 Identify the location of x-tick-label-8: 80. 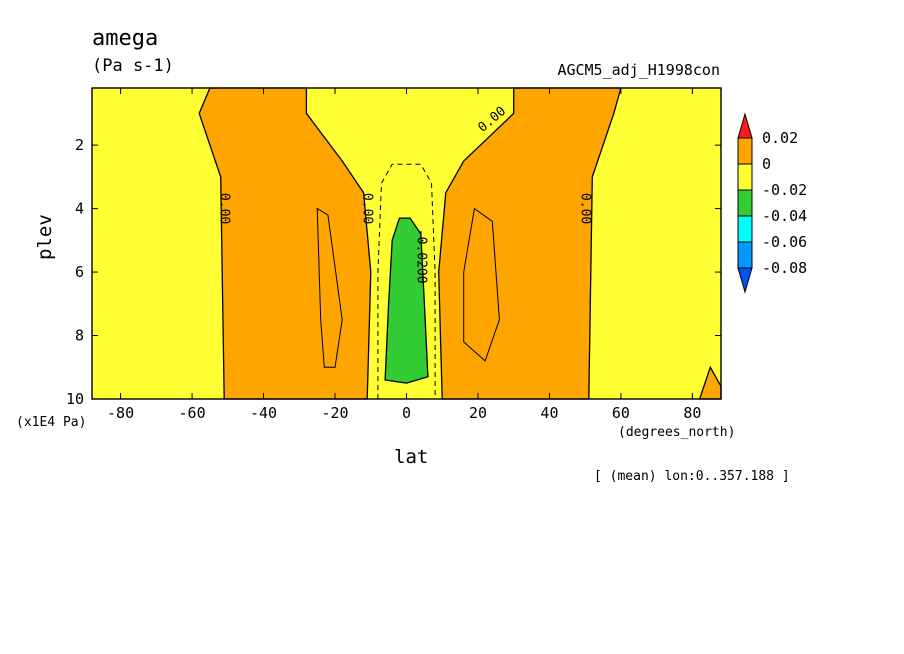
(692, 413).